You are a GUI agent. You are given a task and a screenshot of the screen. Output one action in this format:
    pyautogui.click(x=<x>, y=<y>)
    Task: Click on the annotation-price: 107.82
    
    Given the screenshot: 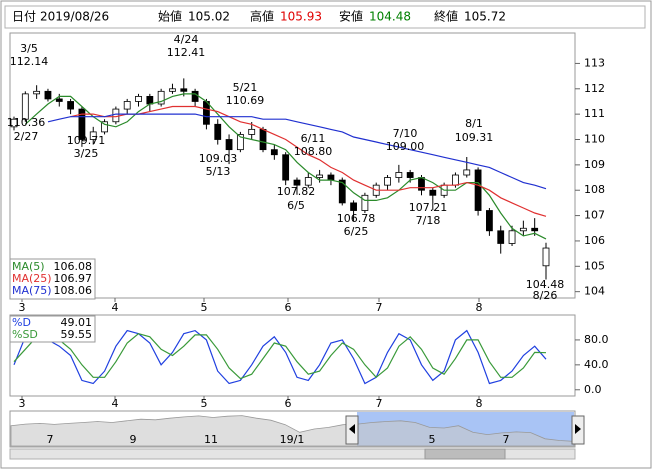 What is the action you would take?
    pyautogui.click(x=296, y=191)
    